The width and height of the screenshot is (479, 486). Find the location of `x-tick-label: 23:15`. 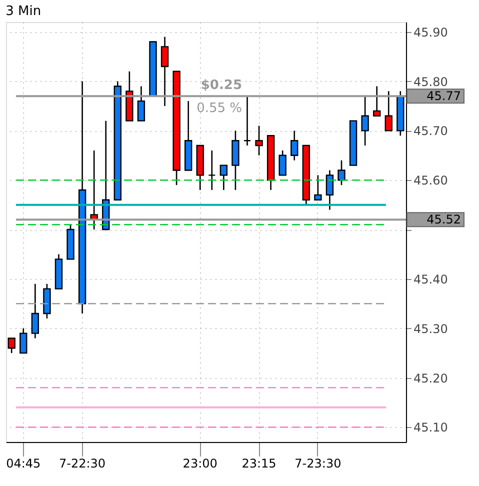

x-tick-label: 23:15 is located at coordinates (259, 463).